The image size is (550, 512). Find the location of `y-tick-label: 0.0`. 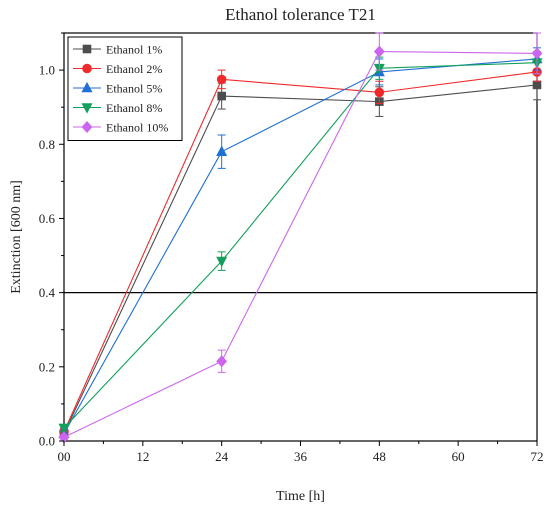

y-tick-label: 0.0 is located at coordinates (47, 441).